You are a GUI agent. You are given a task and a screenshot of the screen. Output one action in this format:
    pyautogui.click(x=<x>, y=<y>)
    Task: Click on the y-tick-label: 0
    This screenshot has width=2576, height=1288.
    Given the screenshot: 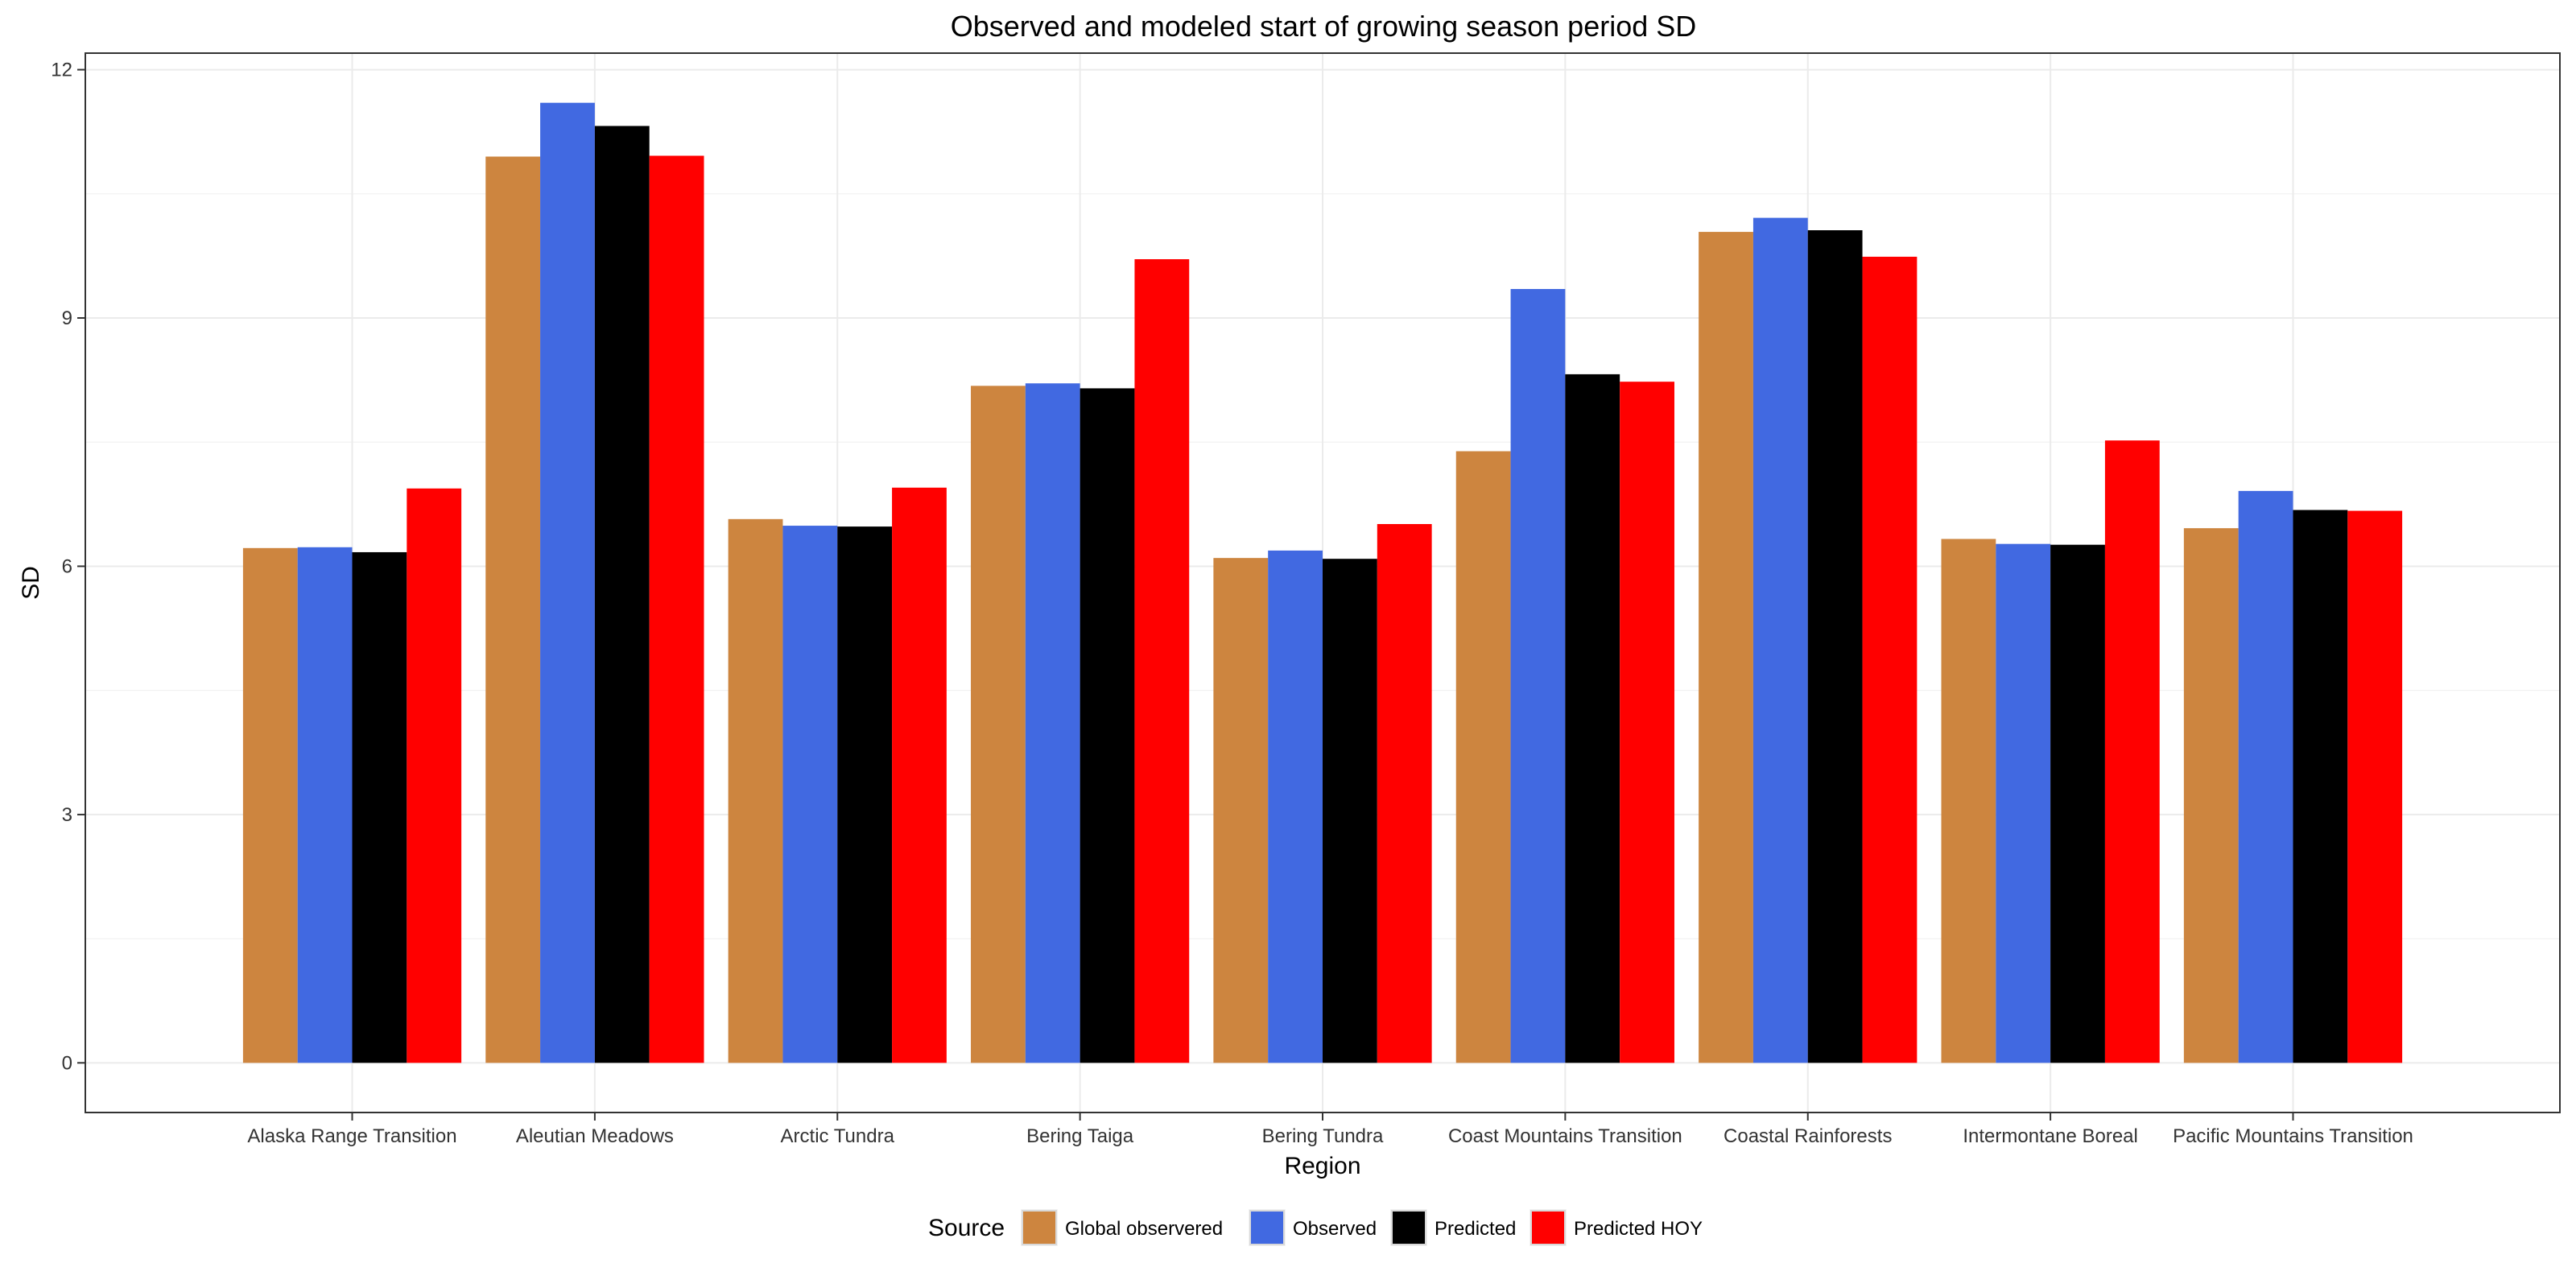 What is the action you would take?
    pyautogui.click(x=67, y=1063)
    